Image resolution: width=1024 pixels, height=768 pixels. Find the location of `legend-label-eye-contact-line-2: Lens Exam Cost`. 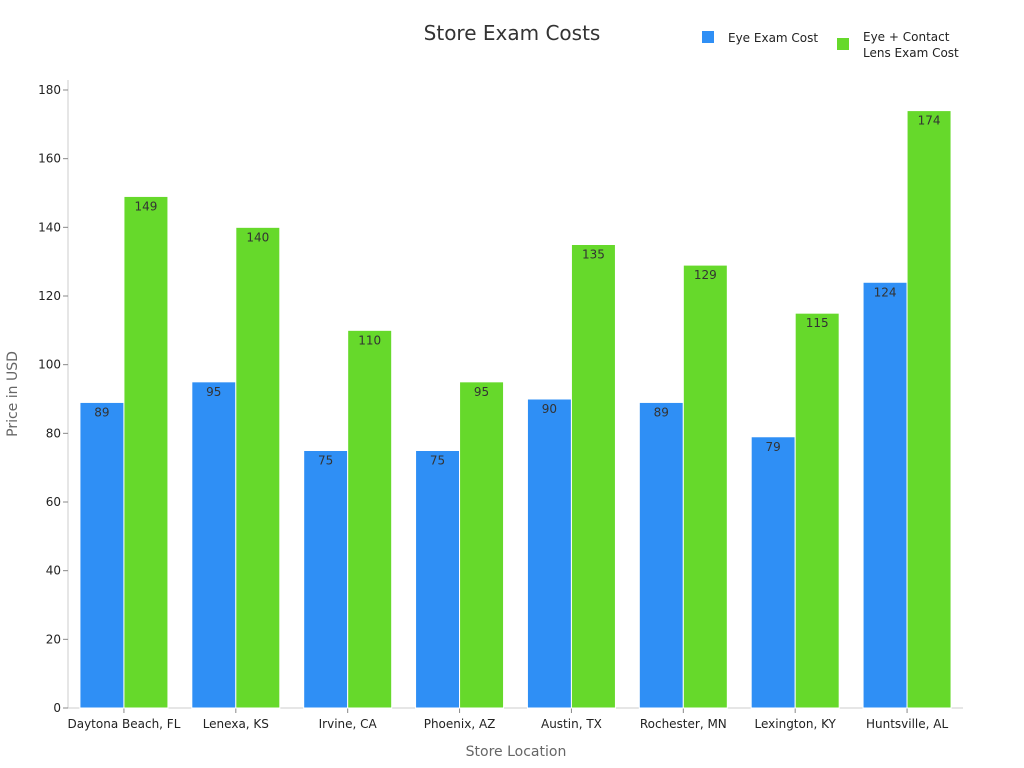

legend-label-eye-contact-line-2: Lens Exam Cost is located at coordinates (911, 53).